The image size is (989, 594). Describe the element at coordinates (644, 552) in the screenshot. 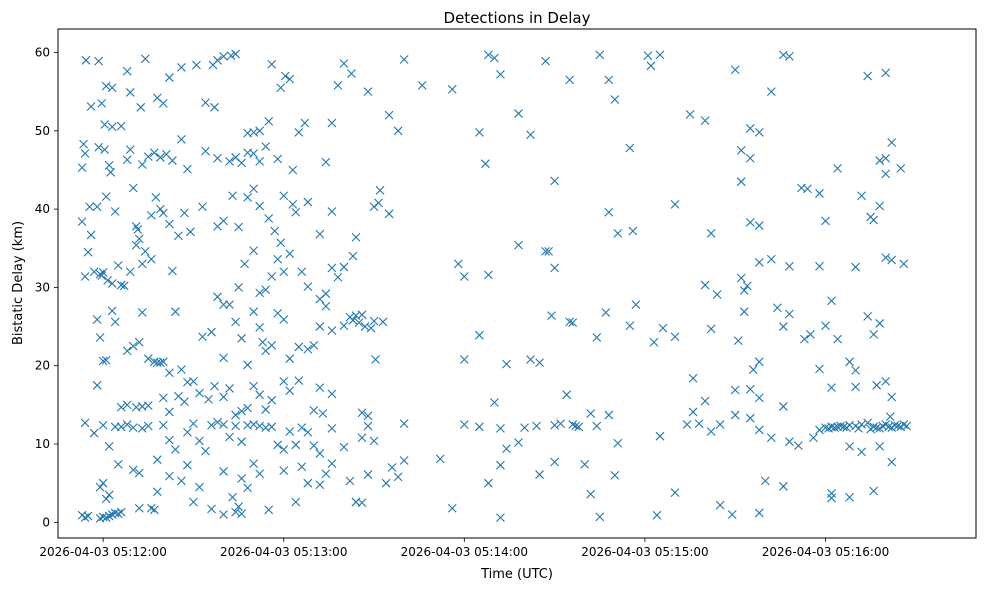

I see `x-tick-label: 2026-04-03 05:15:00` at that location.